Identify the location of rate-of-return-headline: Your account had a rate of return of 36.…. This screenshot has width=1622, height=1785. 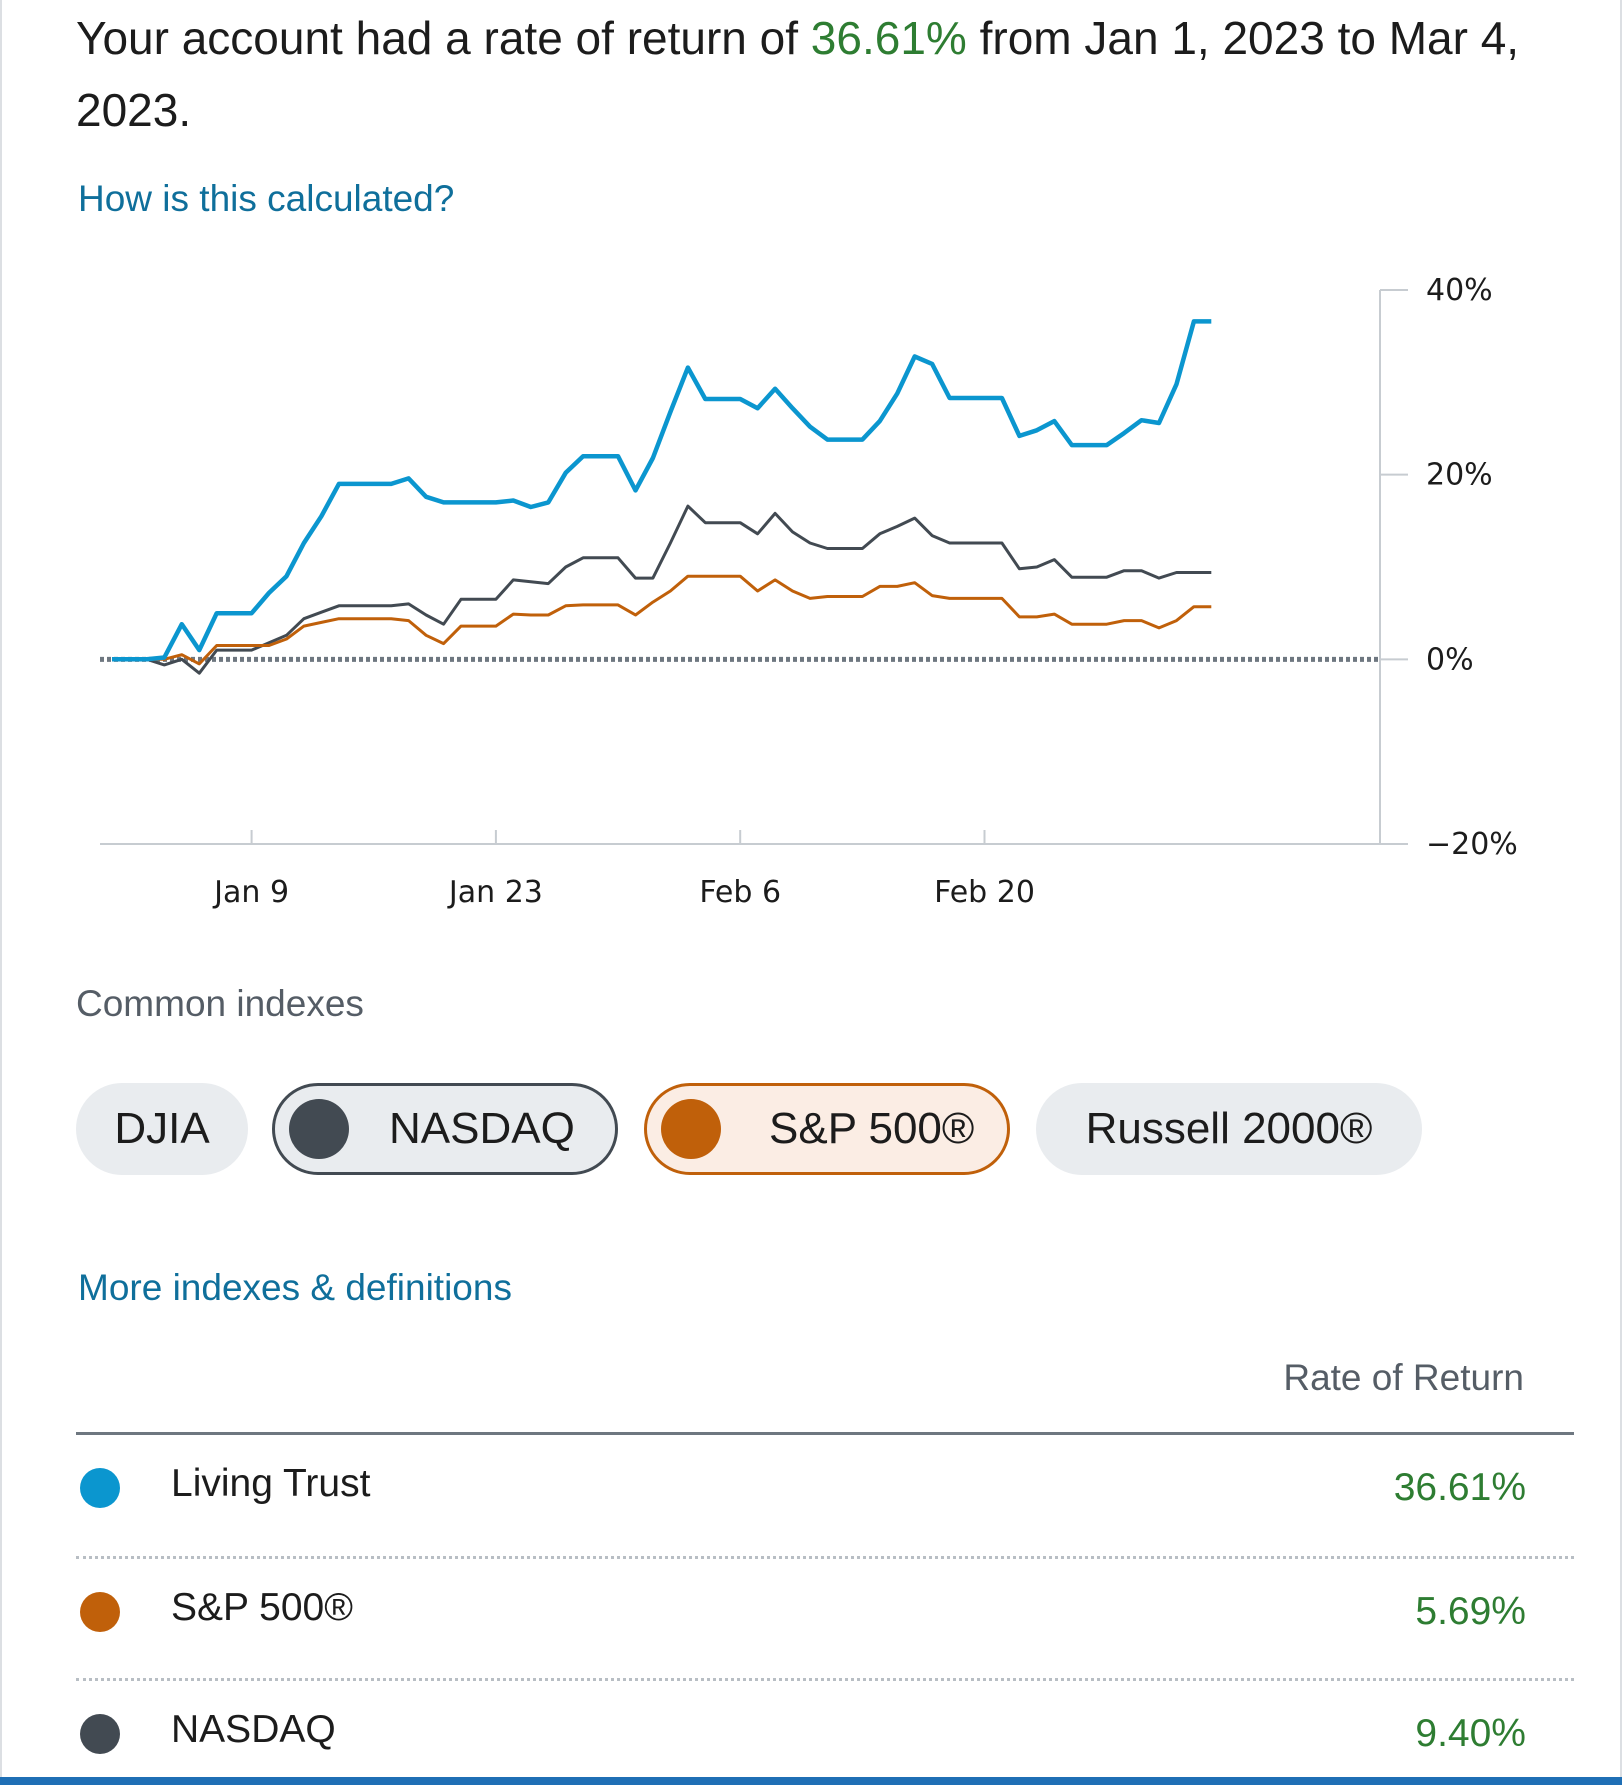
(826, 74).